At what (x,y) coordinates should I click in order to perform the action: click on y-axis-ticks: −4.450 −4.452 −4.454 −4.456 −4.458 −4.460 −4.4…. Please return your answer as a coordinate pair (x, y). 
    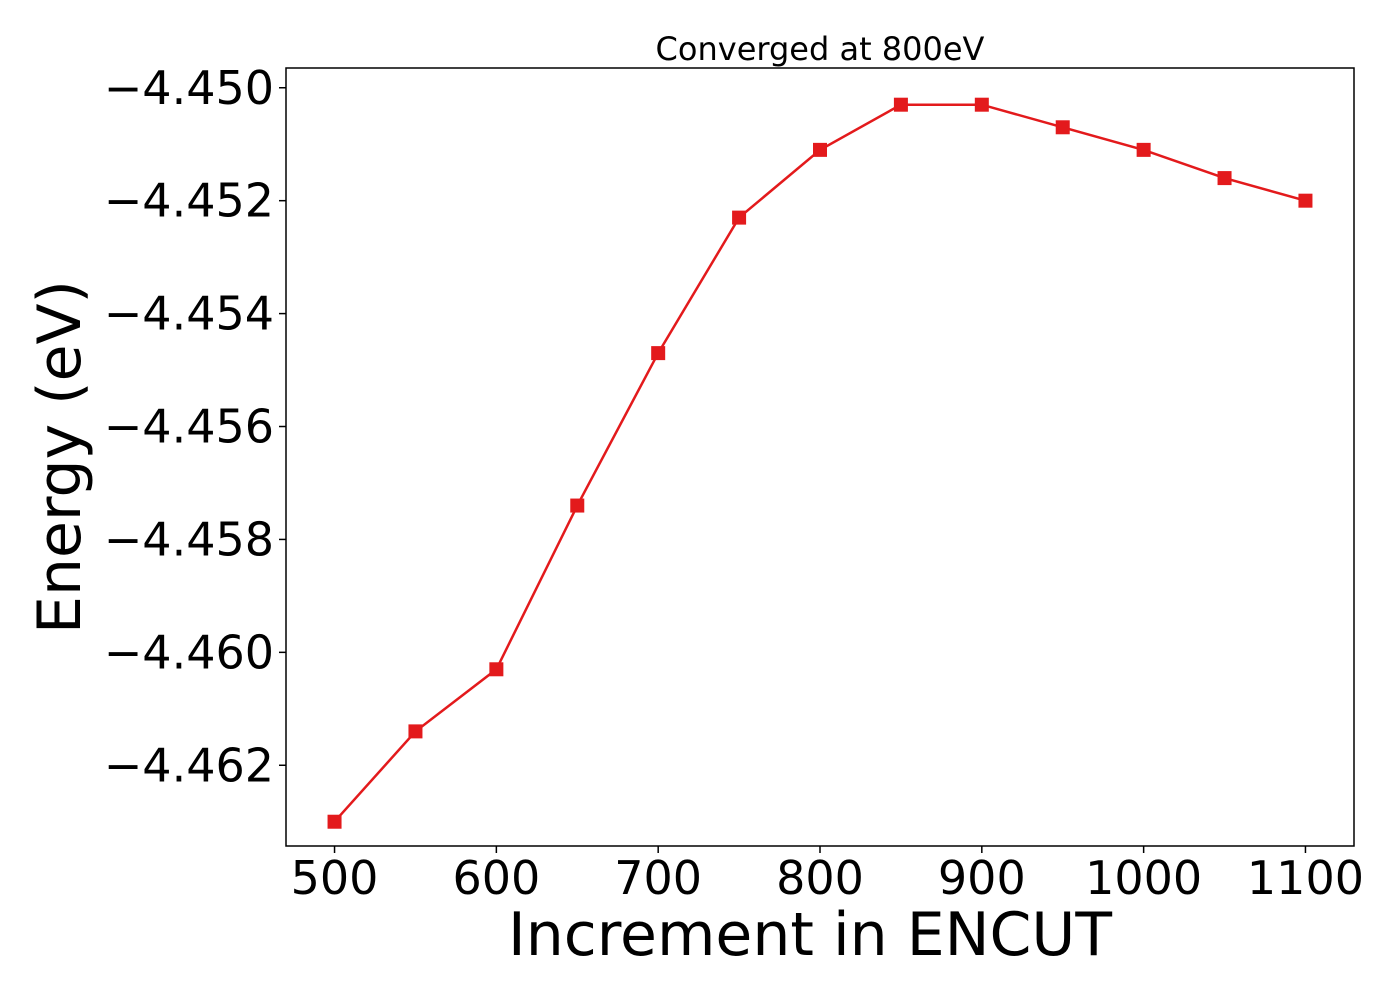
    Looking at the image, I should click on (195, 426).